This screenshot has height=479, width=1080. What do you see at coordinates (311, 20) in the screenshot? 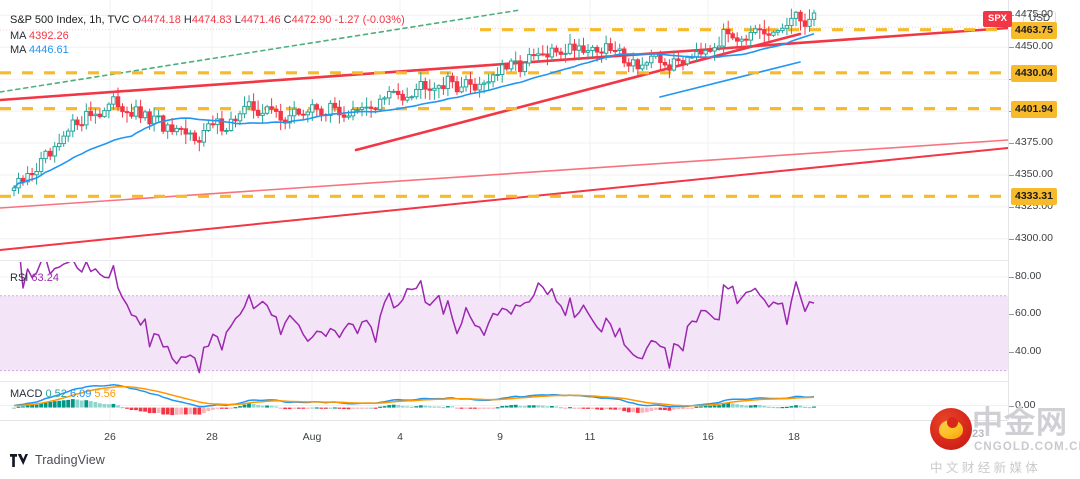
I see `ohlc-close-value: 4472.90` at bounding box center [311, 20].